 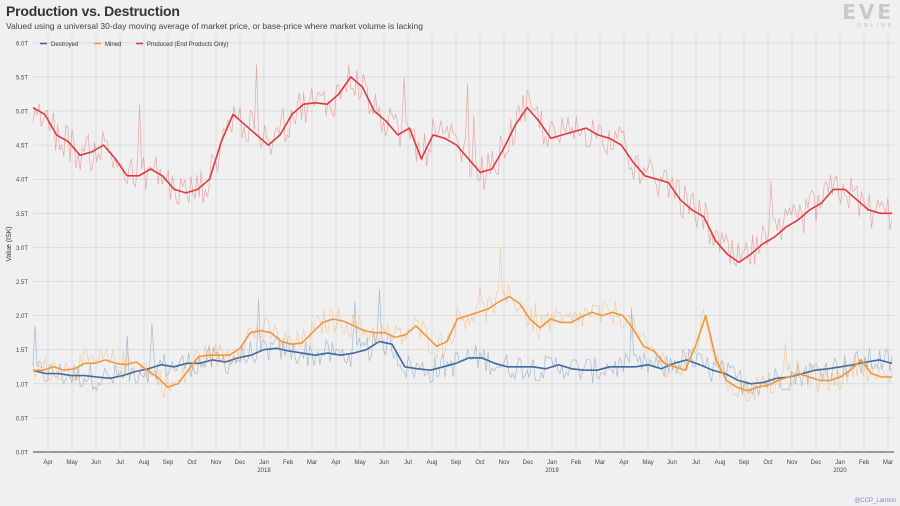 What do you see at coordinates (462, 362) in the screenshot?
I see `series-line` at bounding box center [462, 362].